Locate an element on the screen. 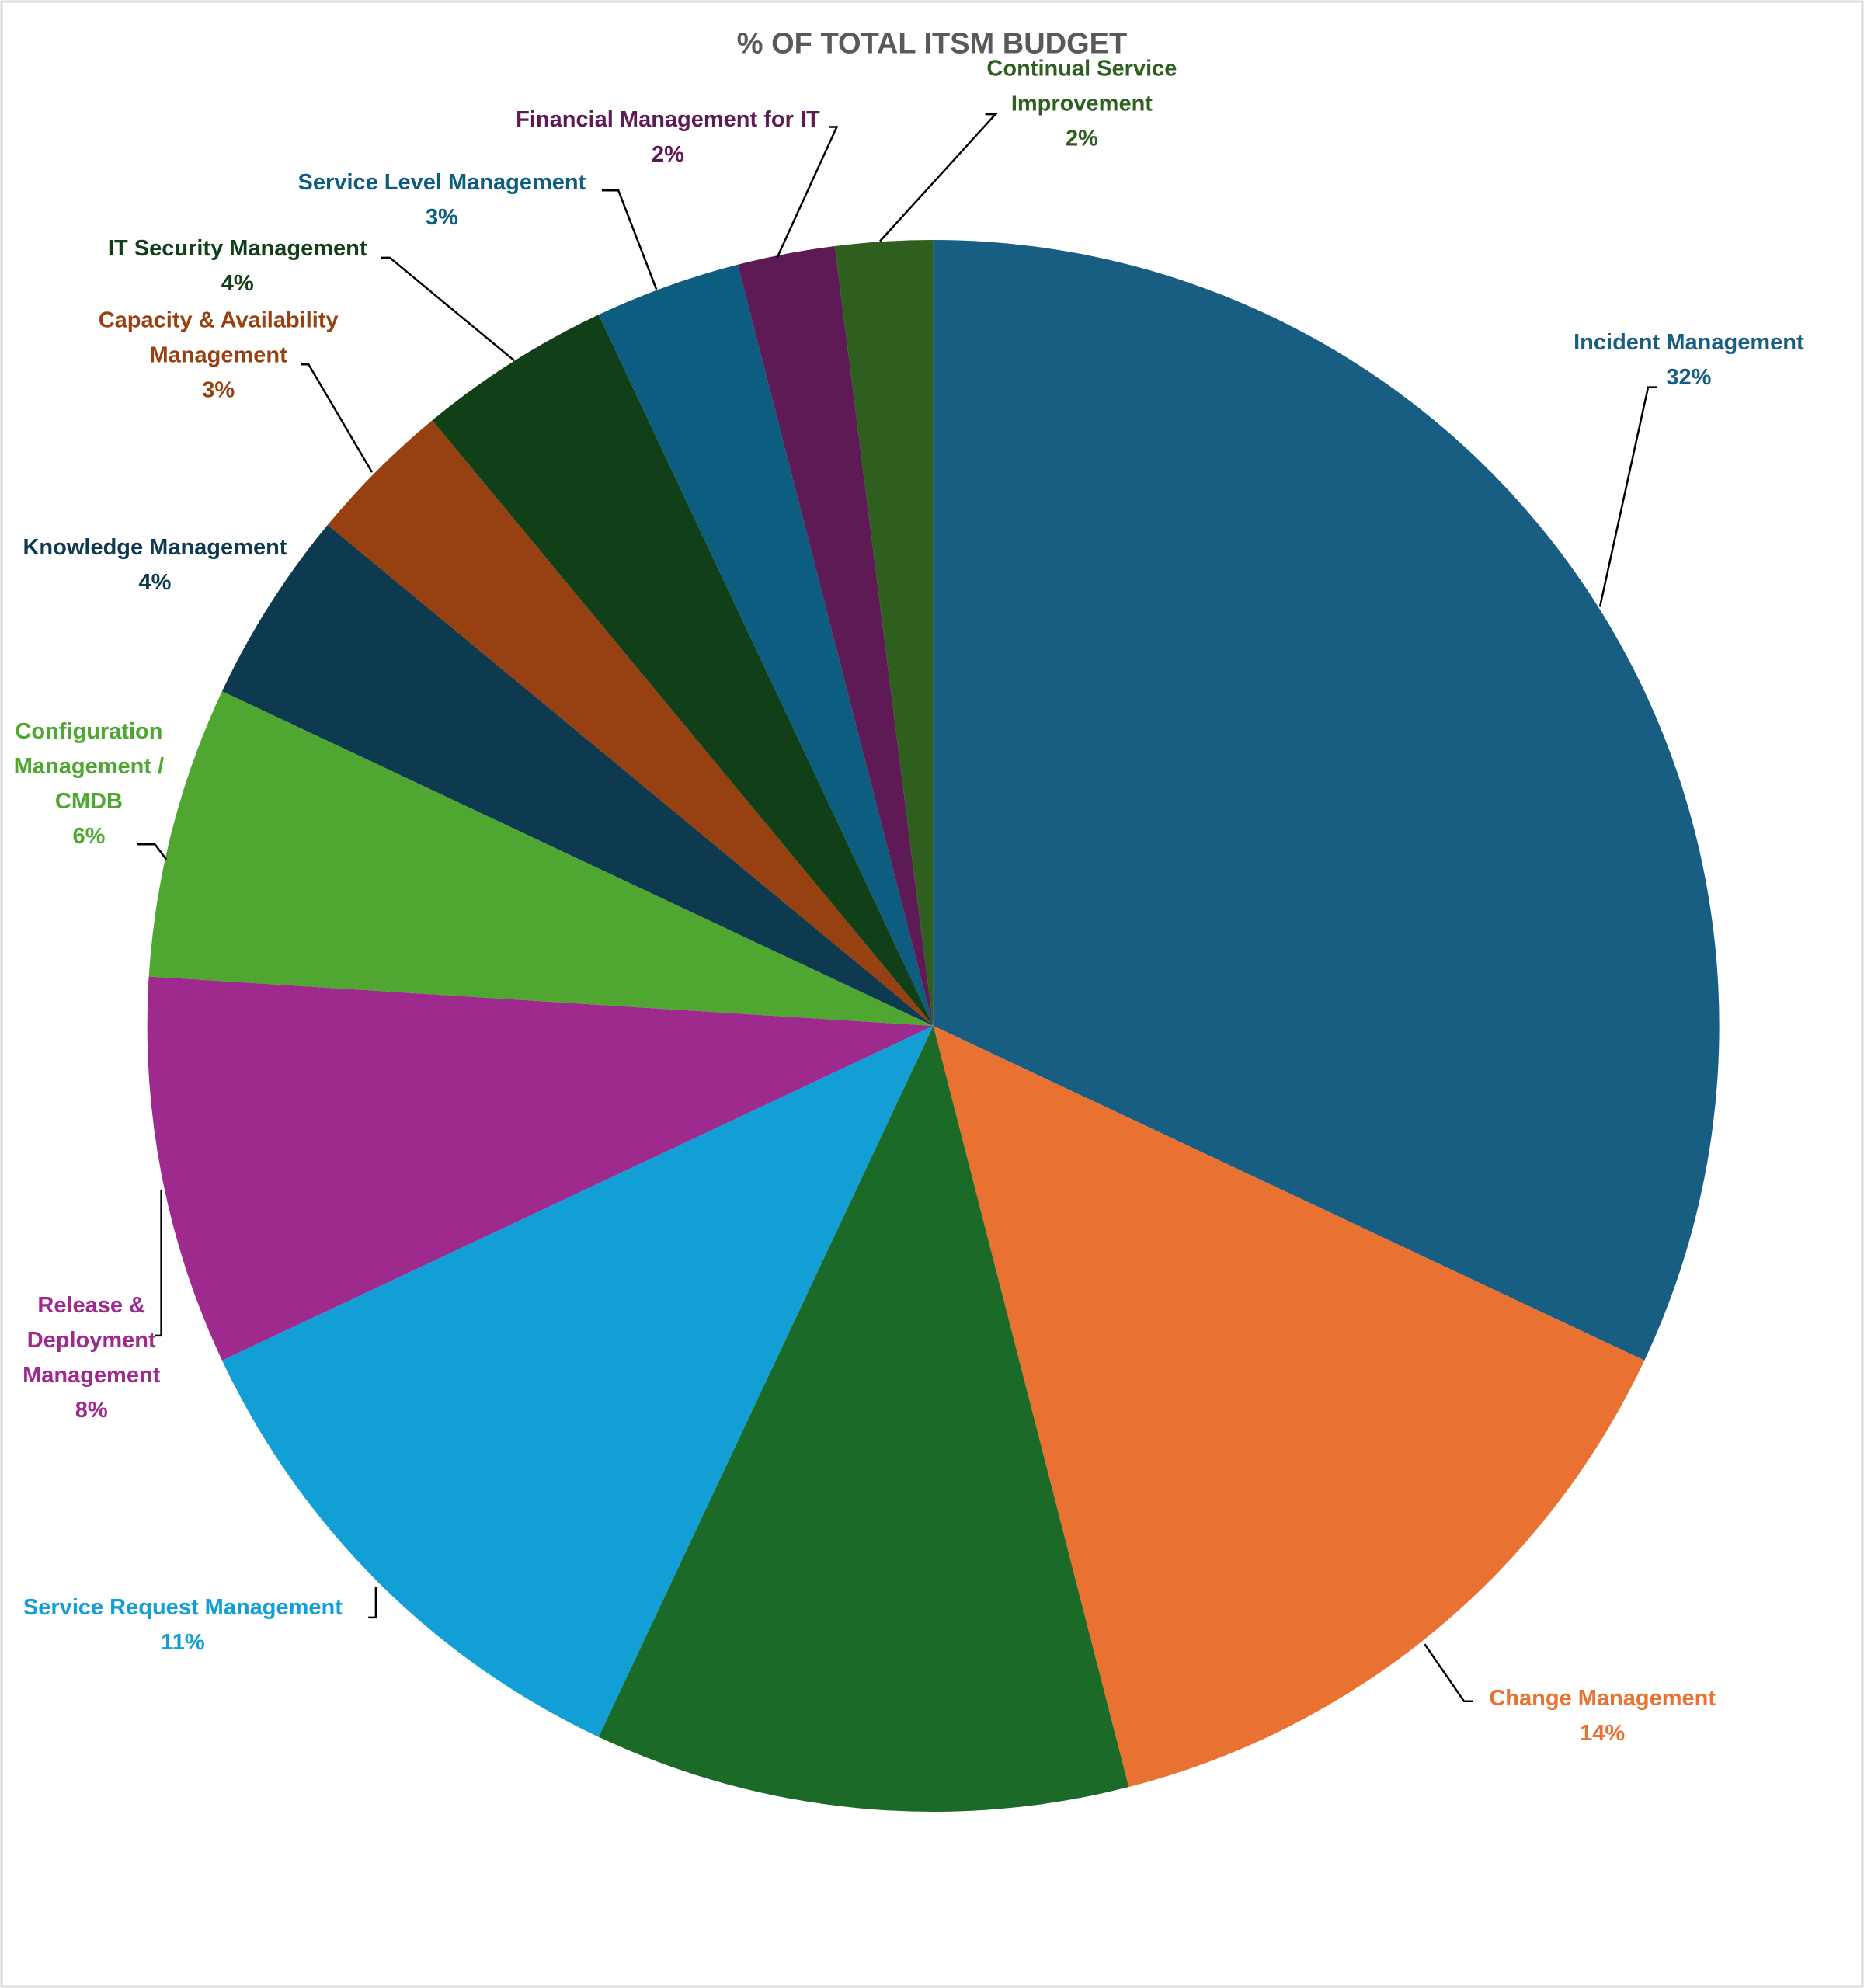  data-label: Service Level Management 3% is located at coordinates (442, 200).